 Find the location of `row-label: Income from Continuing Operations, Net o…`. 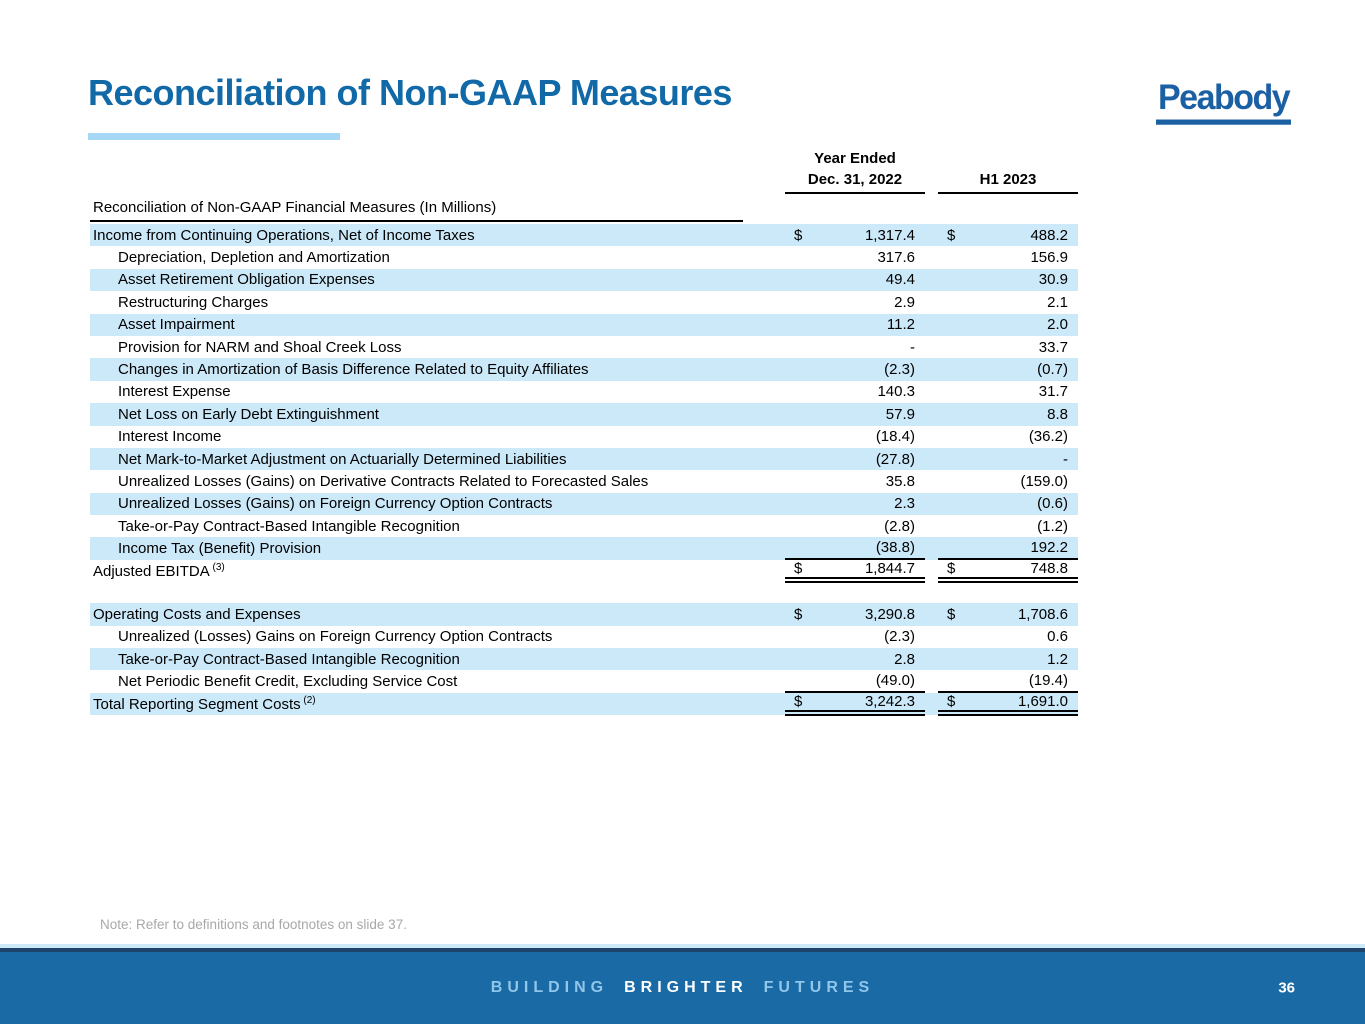

row-label: Income from Continuing Operations, Net o… is located at coordinates (284, 235).